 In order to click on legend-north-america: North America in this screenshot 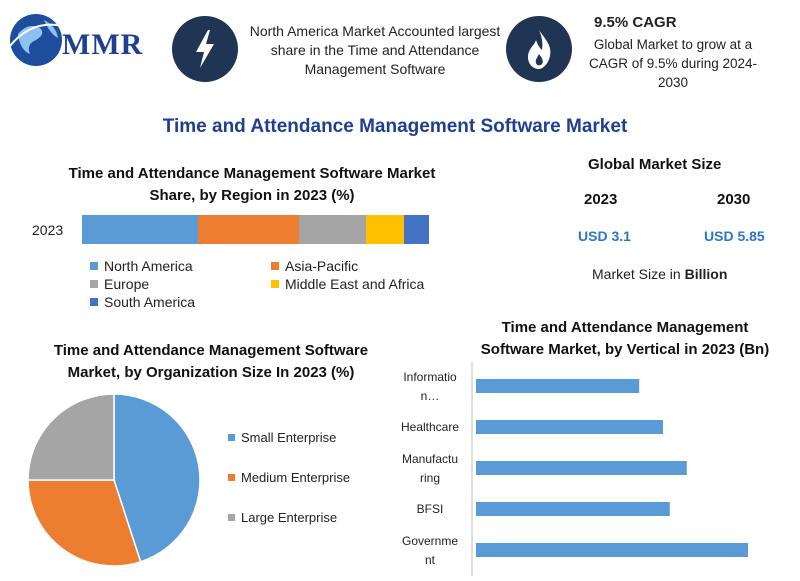, I will do `click(180, 266)`.